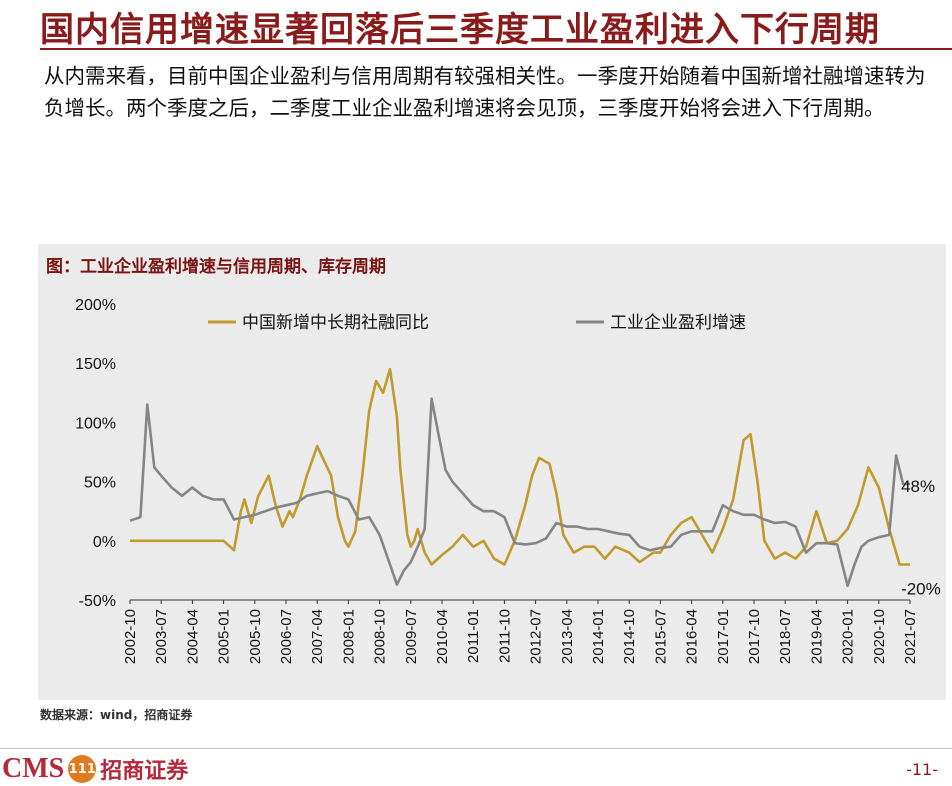  What do you see at coordinates (921, 588) in the screenshot?
I see `annotation-label: -20%` at bounding box center [921, 588].